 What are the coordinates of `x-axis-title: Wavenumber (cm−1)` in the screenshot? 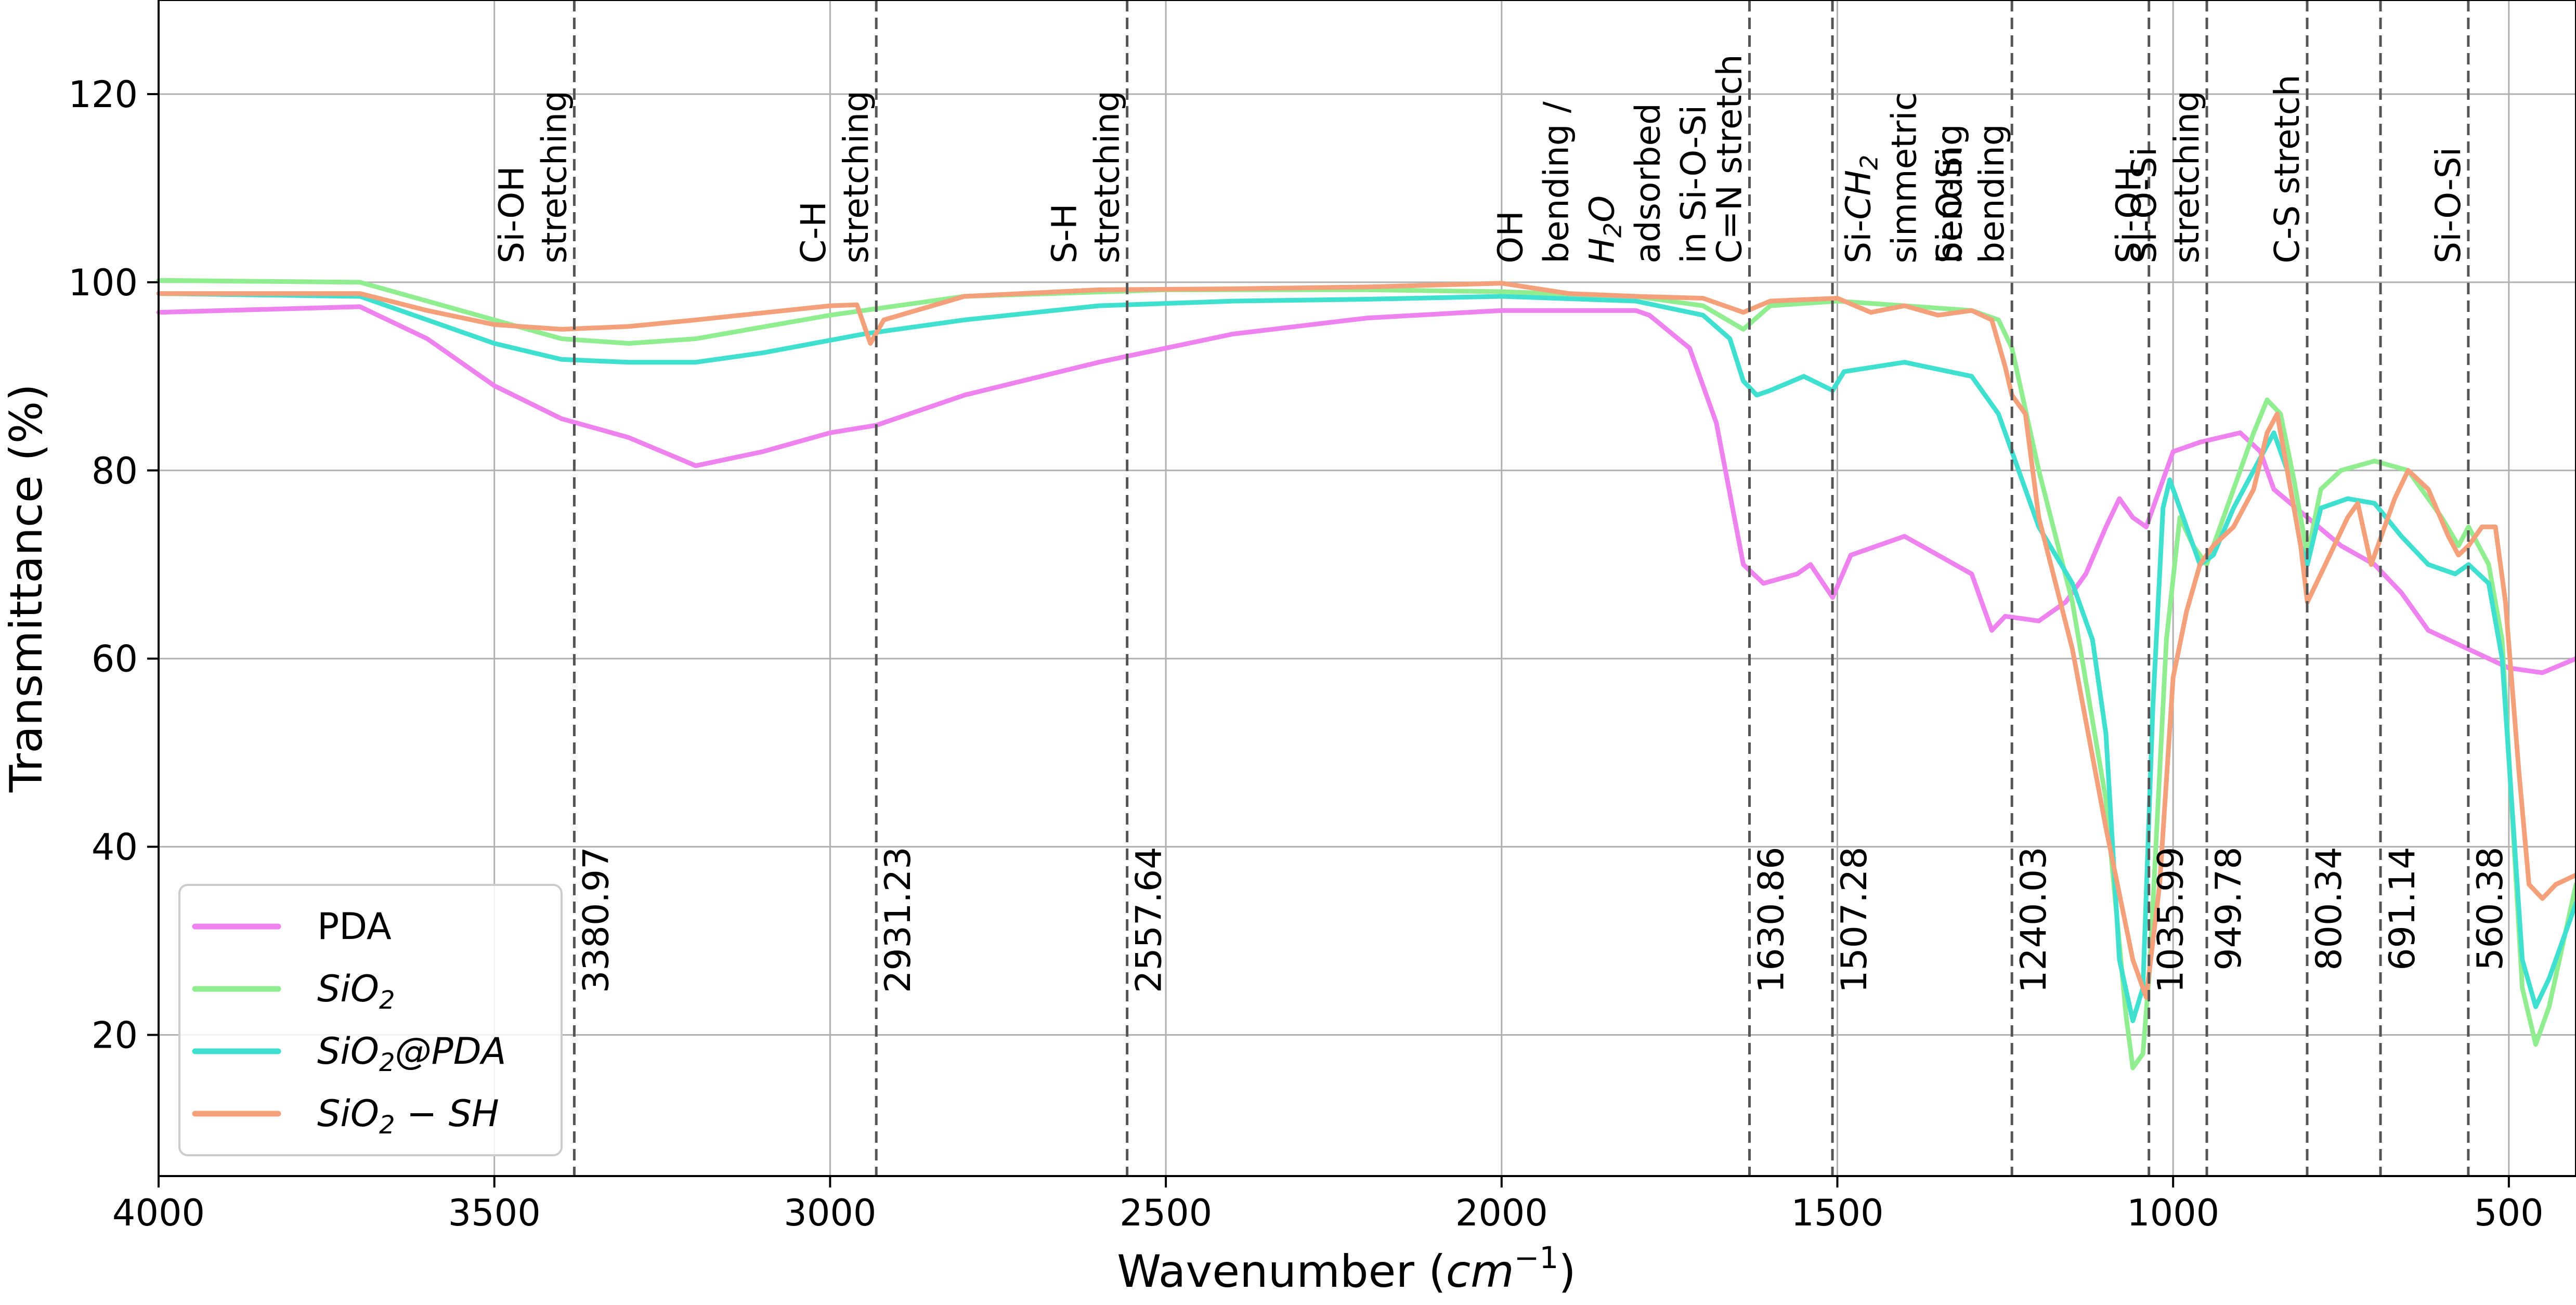 It's located at (1346, 1269).